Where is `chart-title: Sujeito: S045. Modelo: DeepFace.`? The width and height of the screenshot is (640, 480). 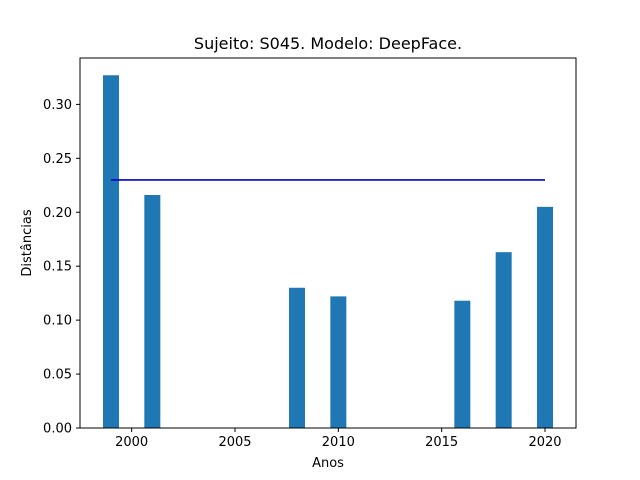 chart-title: Sujeito: S045. Modelo: DeepFace. is located at coordinates (328, 43).